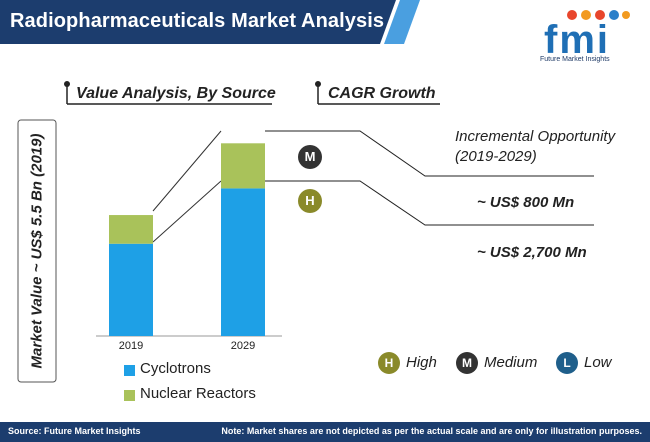 The height and width of the screenshot is (442, 650). Describe the element at coordinates (535, 136) in the screenshot. I see `opportunity-heading-line1: Incremental Opportunity` at that location.